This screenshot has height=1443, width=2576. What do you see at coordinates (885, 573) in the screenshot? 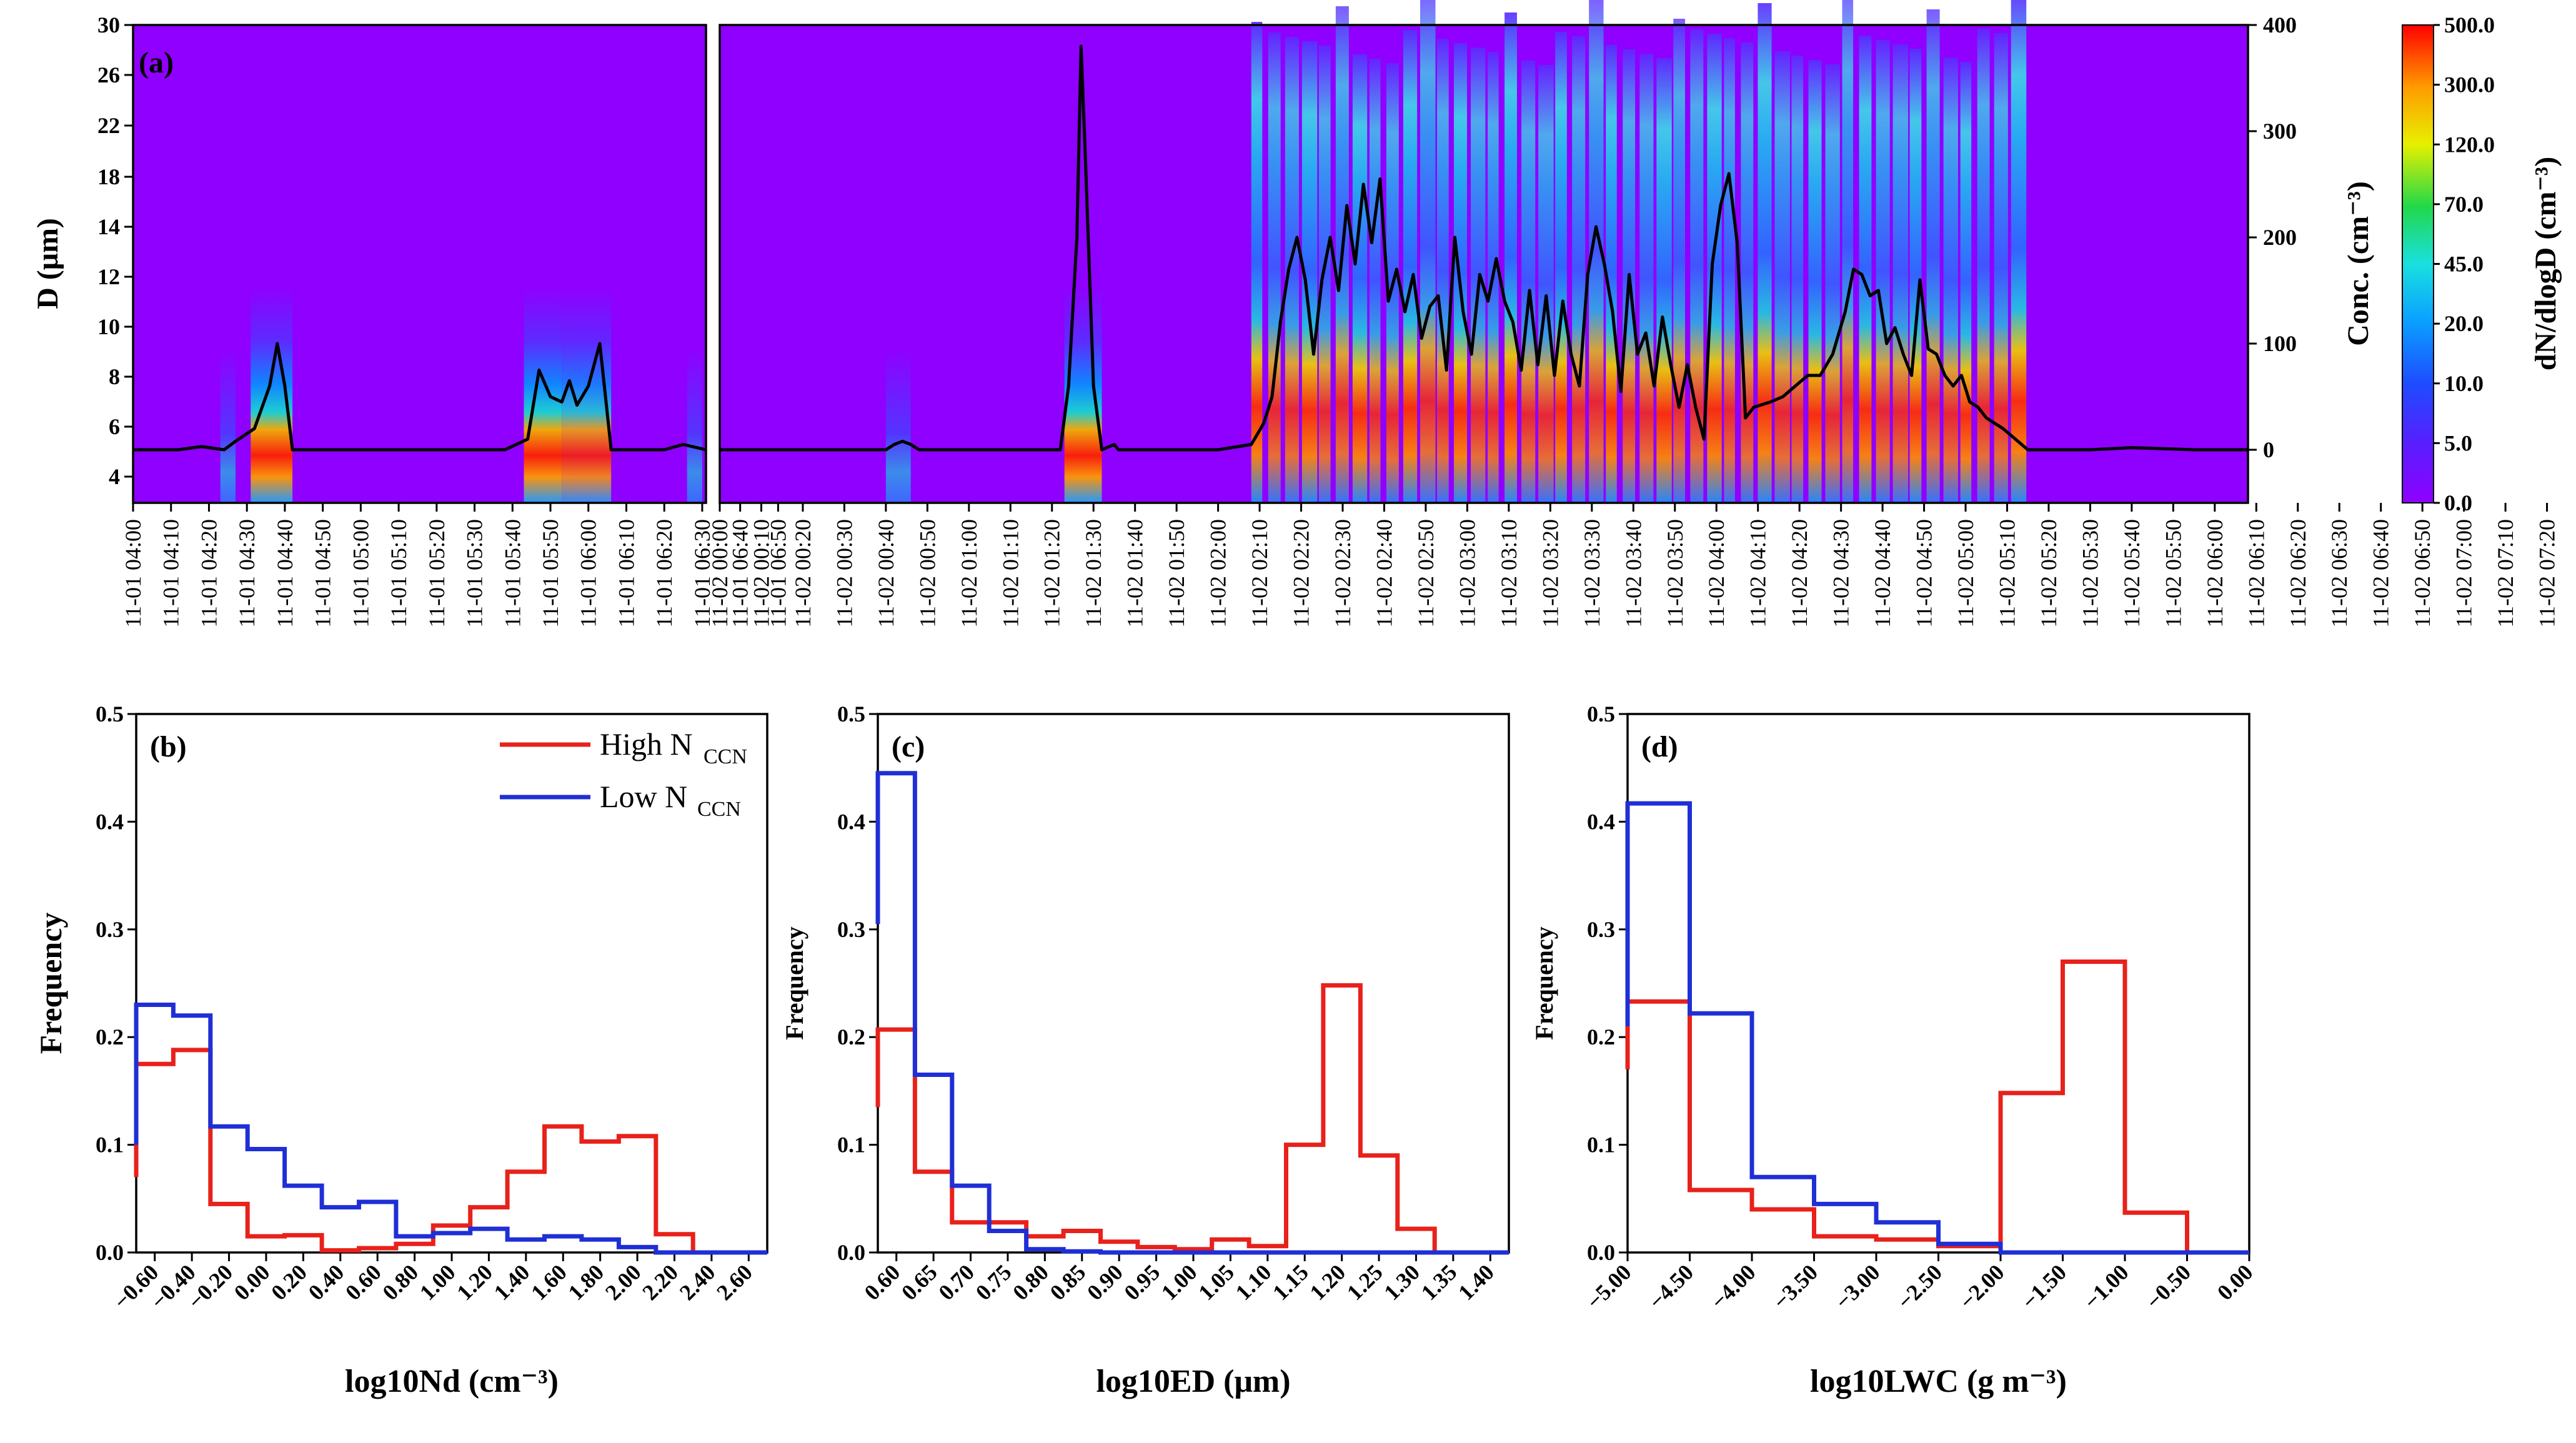
I see `x-tick-label: 11-02 00:40` at bounding box center [885, 573].